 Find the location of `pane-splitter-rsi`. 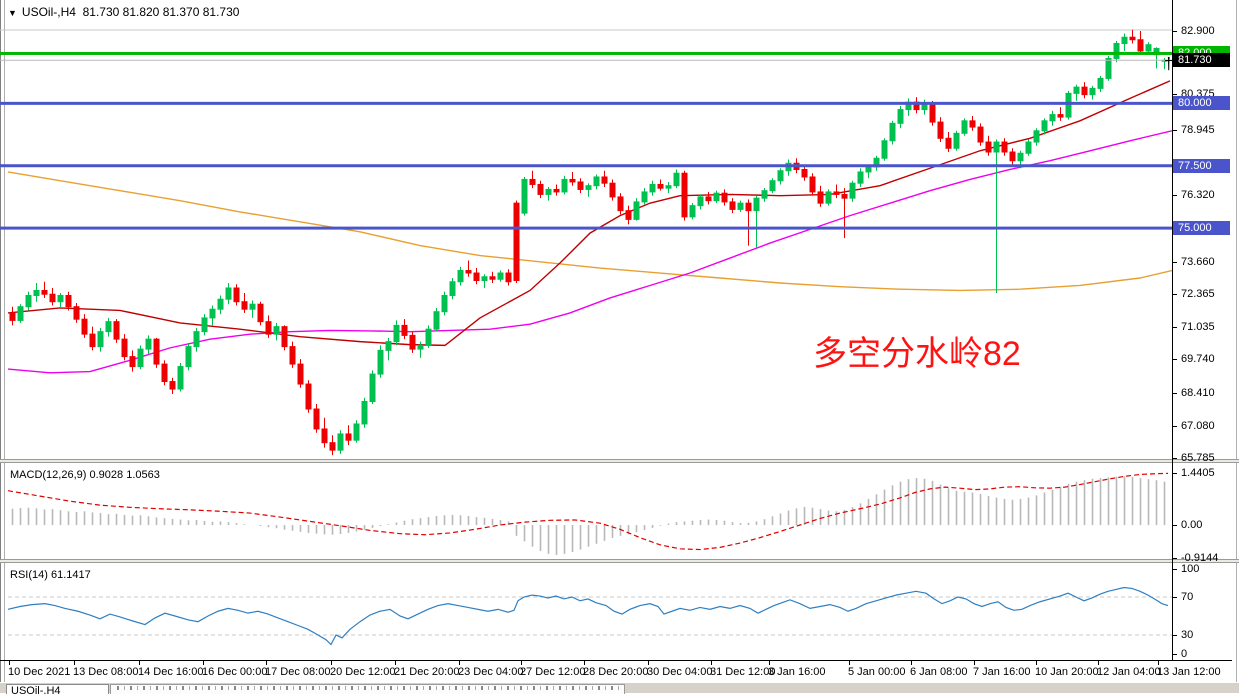

pane-splitter-rsi is located at coordinates (619, 561).